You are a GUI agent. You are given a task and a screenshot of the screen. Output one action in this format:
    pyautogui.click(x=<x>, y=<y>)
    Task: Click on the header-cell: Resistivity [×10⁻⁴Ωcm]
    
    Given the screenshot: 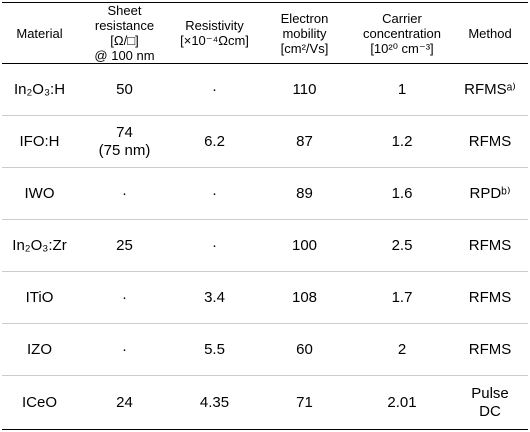 What is the action you would take?
    pyautogui.click(x=214, y=33)
    